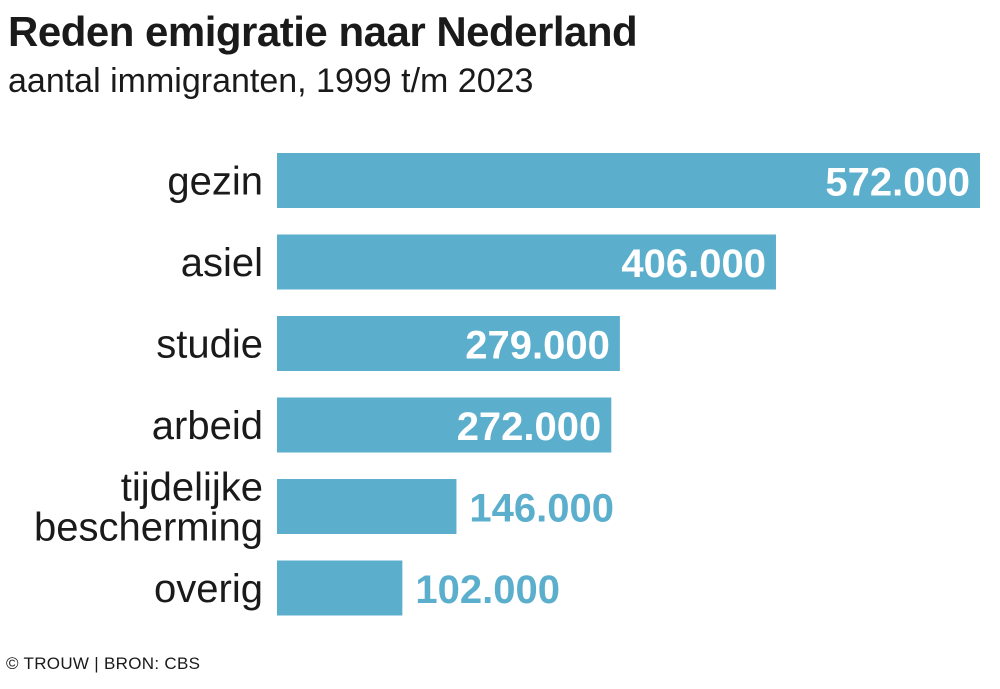 Image resolution: width=1000 pixels, height=689 pixels. I want to click on value-label: 272.000, so click(529, 427).